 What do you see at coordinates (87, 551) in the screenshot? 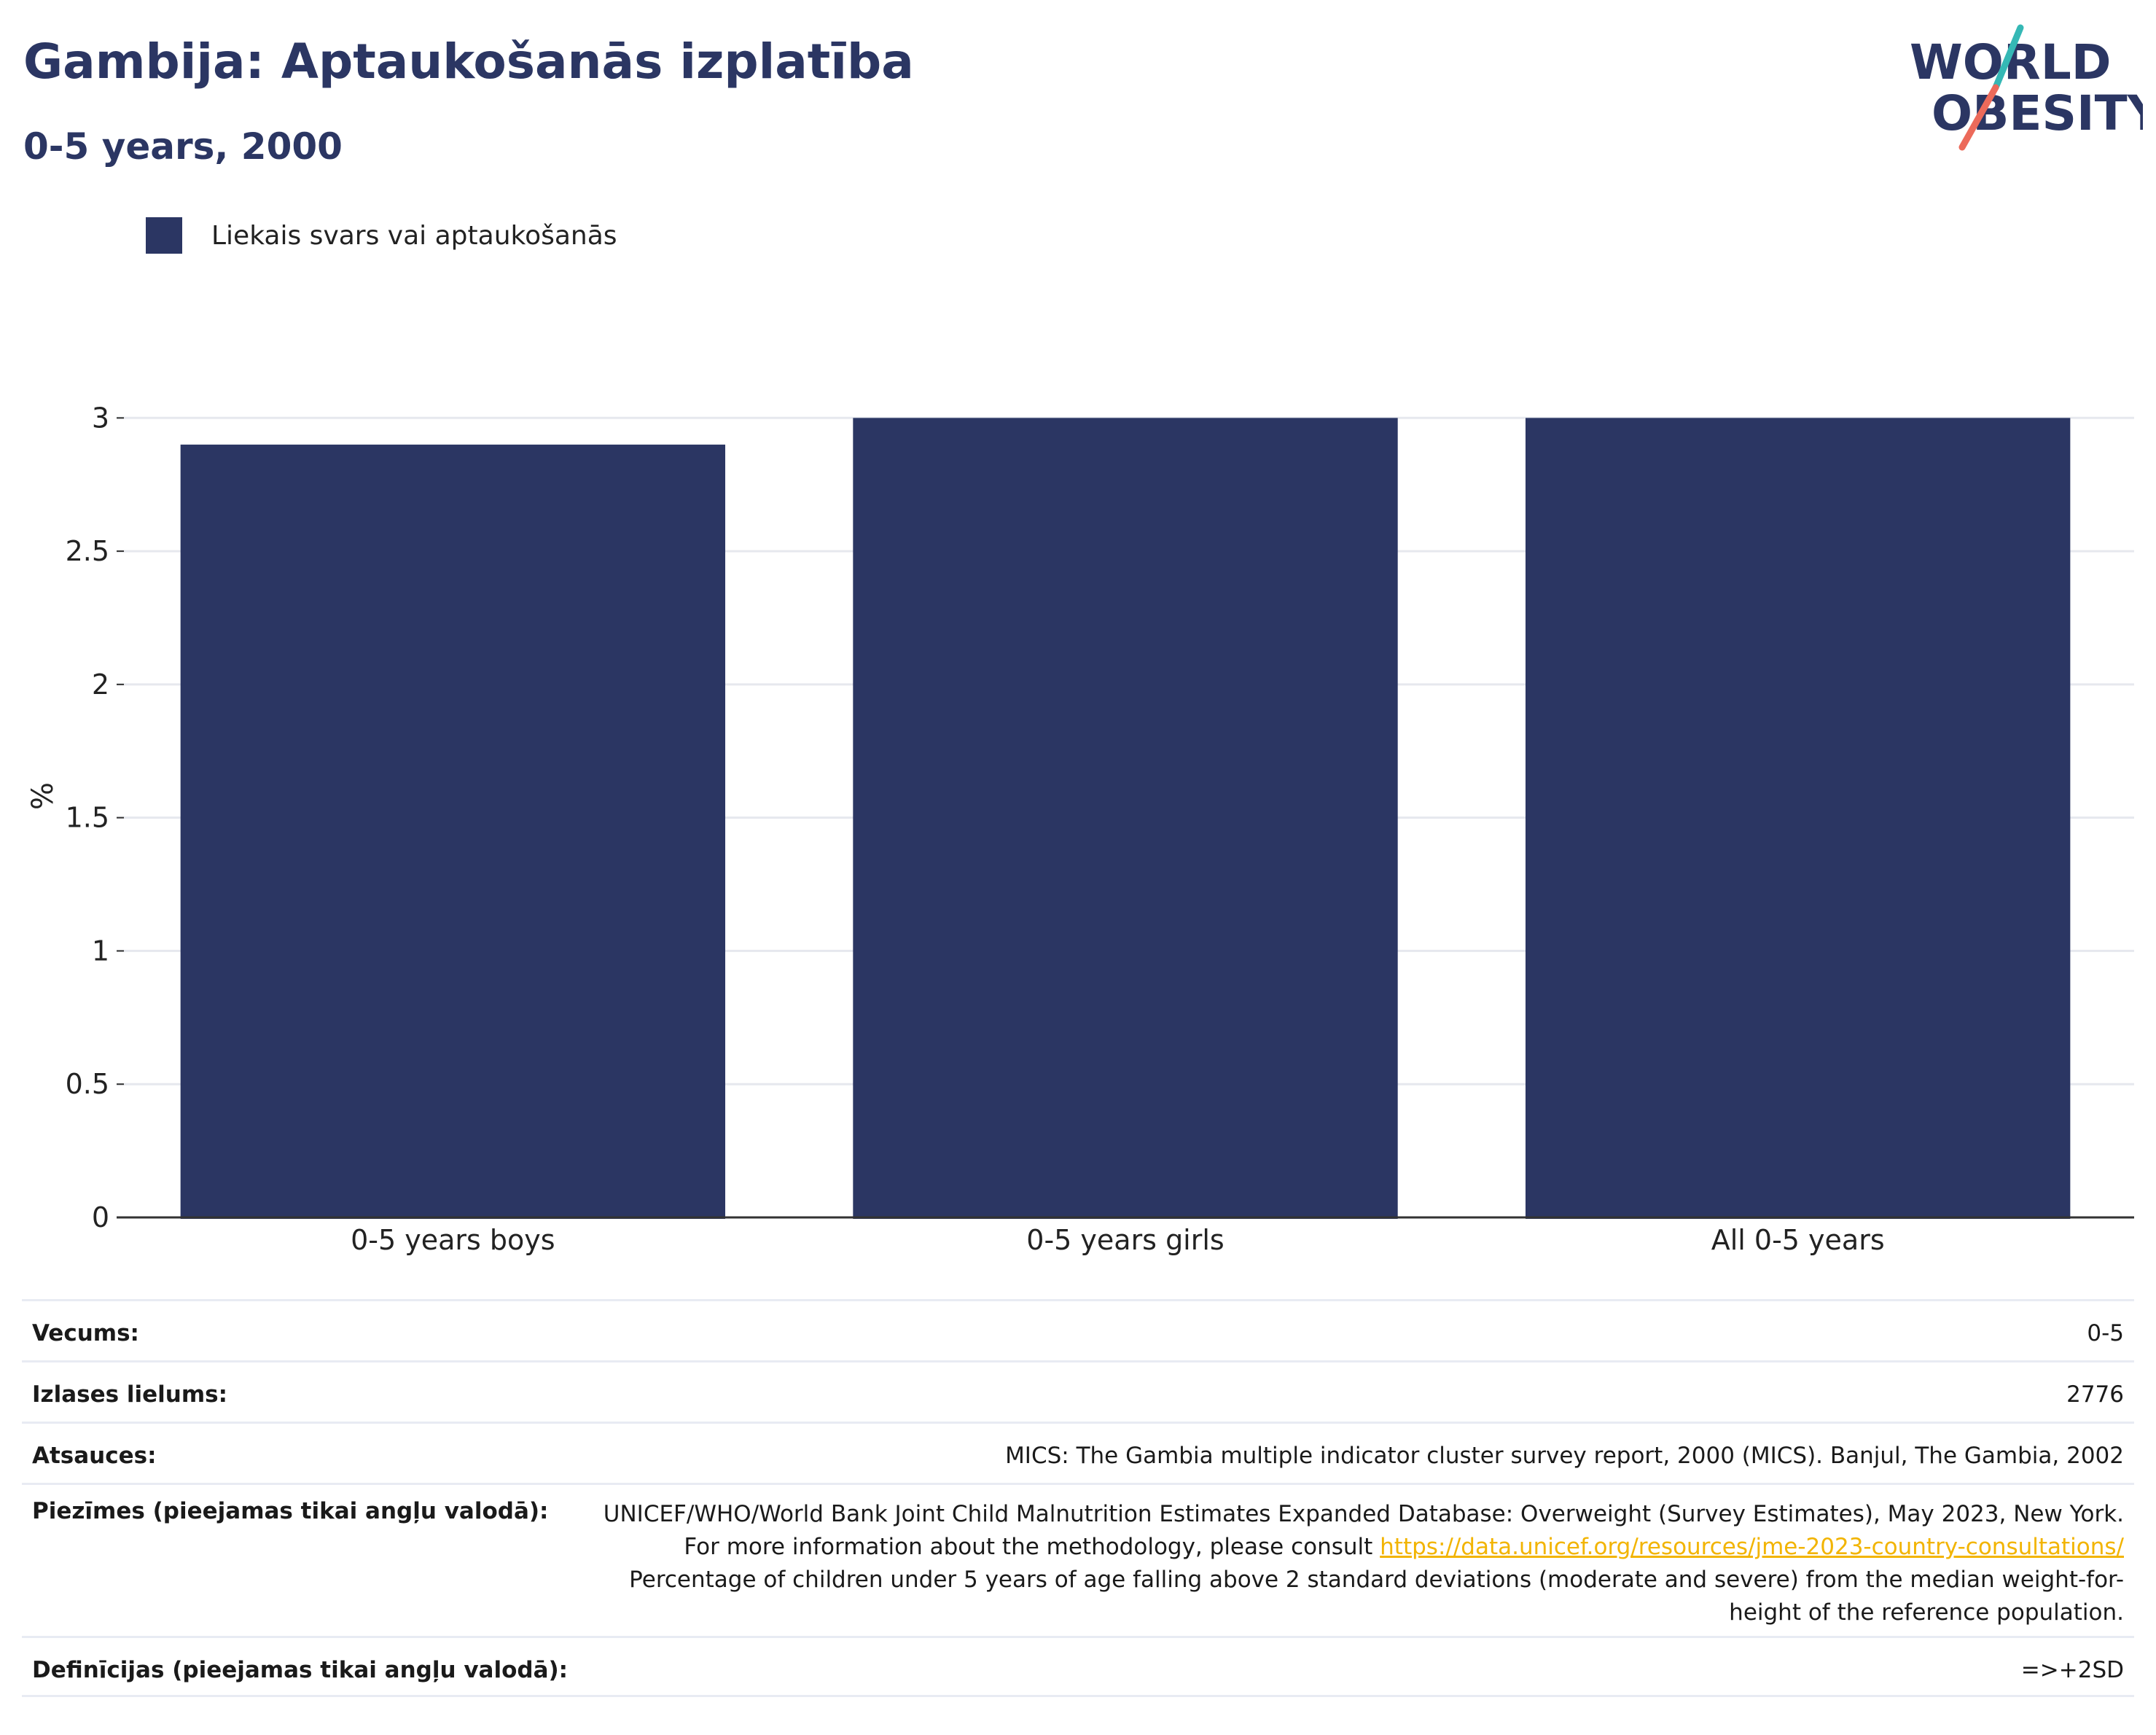
I see `y-tick-label: 2.5` at bounding box center [87, 551].